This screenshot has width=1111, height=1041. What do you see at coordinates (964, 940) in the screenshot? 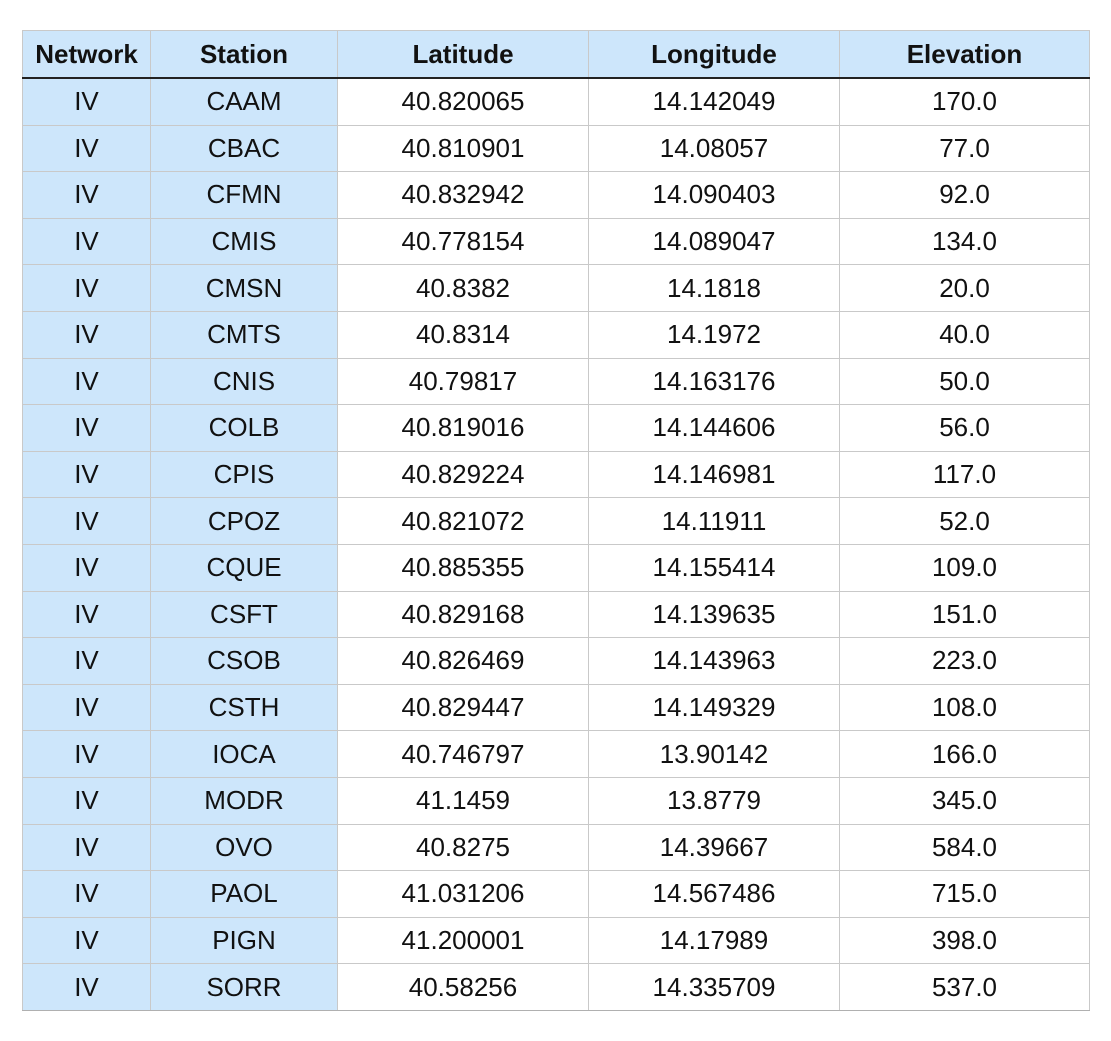
I see `elevation-cell: 398.0` at bounding box center [964, 940].